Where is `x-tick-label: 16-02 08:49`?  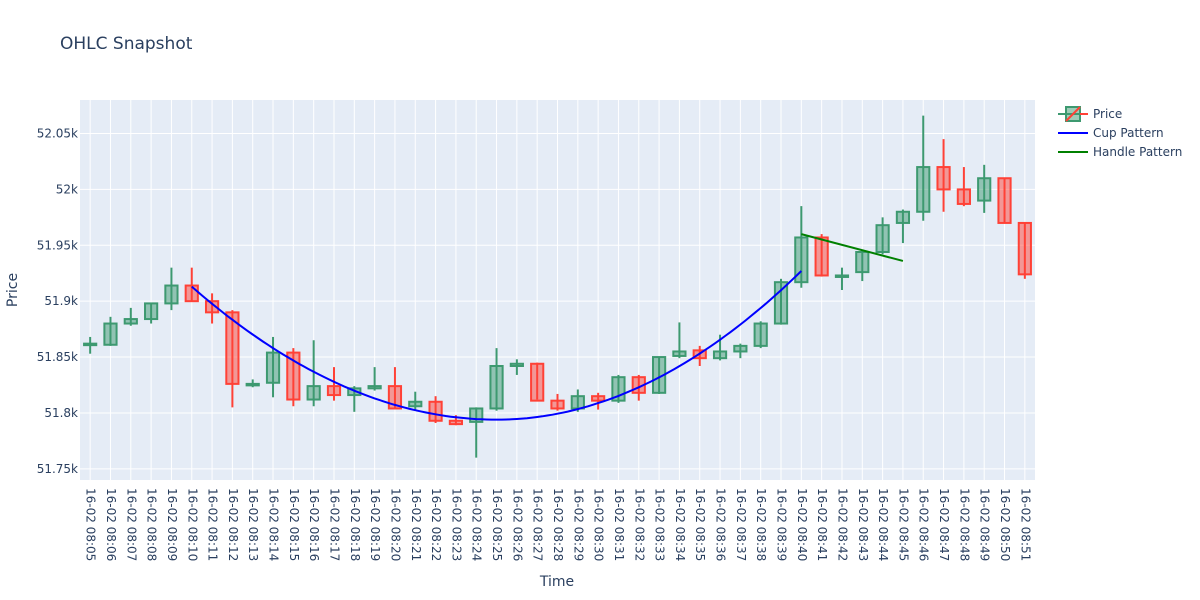
x-tick-label: 16-02 08:49 is located at coordinates (985, 524).